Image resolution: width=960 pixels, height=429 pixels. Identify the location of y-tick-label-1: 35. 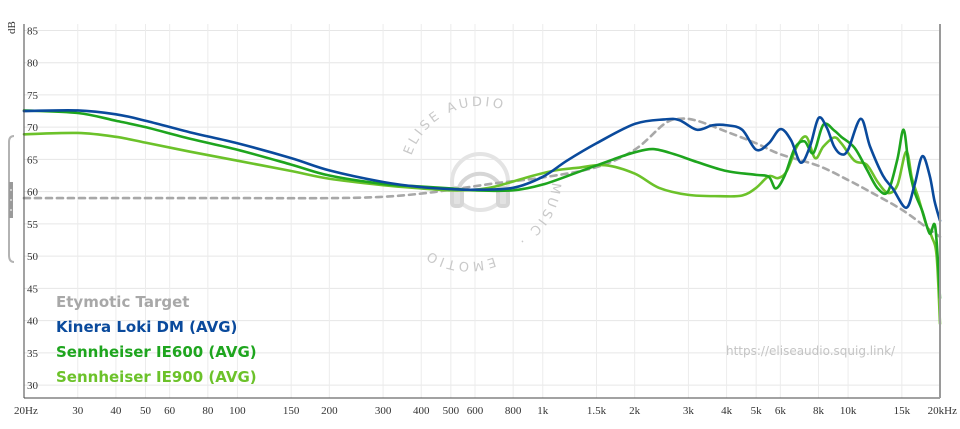
(33, 354).